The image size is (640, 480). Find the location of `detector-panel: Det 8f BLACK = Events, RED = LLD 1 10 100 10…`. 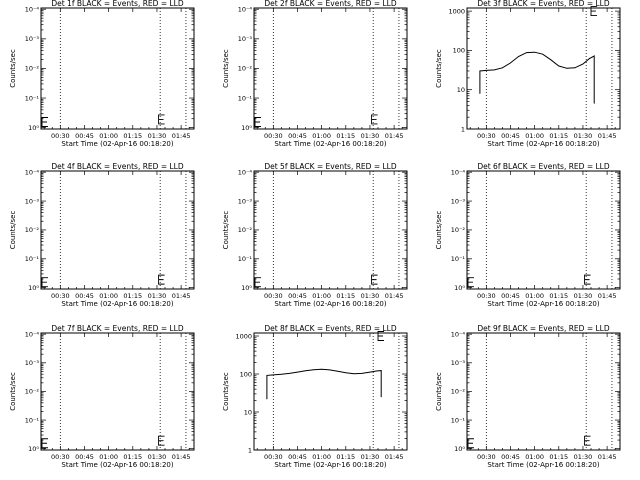

detector-panel: Det 8f BLACK = Events, RED = LLD 1 10 100 10… is located at coordinates (315, 396).